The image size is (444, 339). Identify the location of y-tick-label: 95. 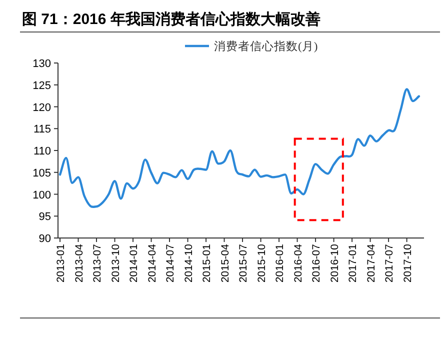
(44, 217).